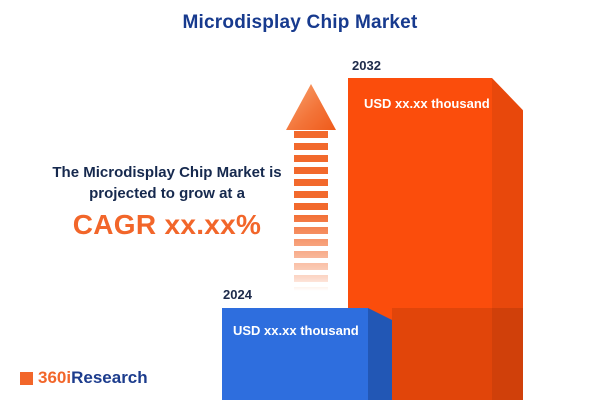 The width and height of the screenshot is (600, 400). What do you see at coordinates (167, 172) in the screenshot?
I see `description-line-1: The Microdisplay Chip Market is` at bounding box center [167, 172].